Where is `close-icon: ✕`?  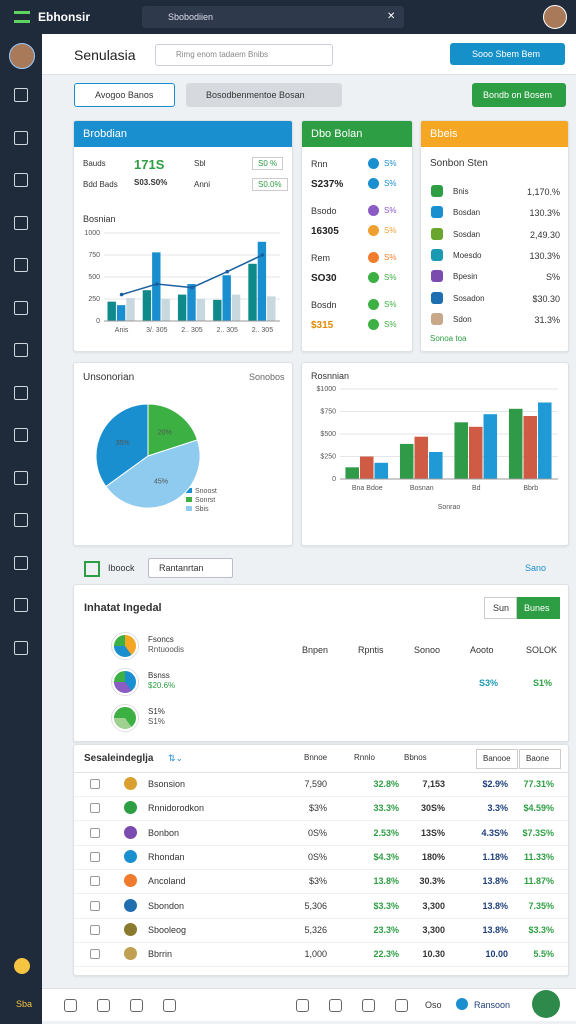
close-icon: ✕ is located at coordinates (391, 16).